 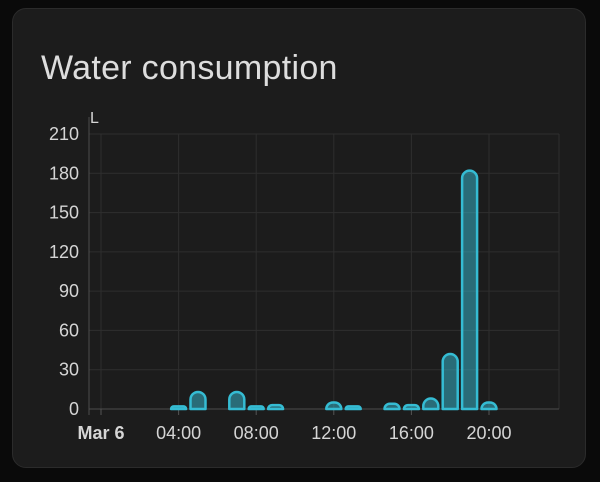 I want to click on y-axis-tick-label: 210, so click(x=64, y=134).